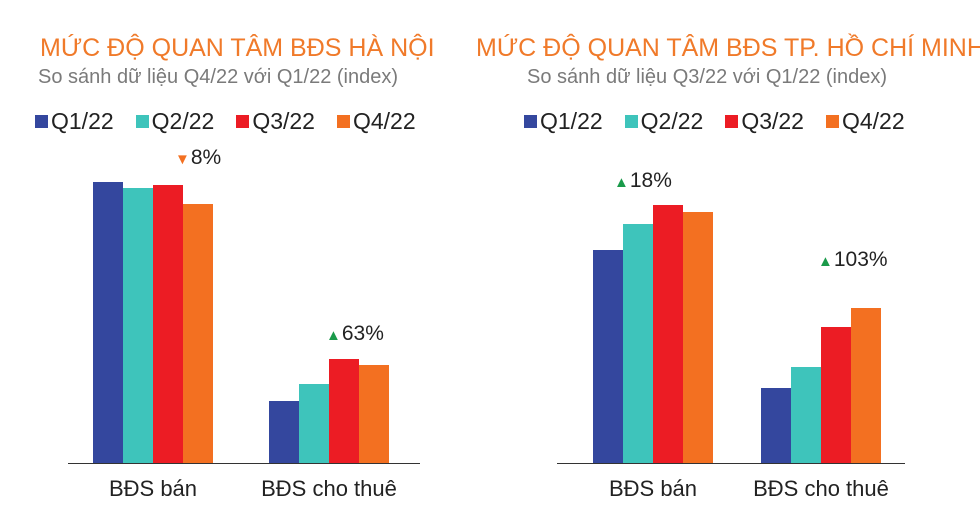  Describe the element at coordinates (362, 333) in the screenshot. I see `change-value: 63%` at that location.